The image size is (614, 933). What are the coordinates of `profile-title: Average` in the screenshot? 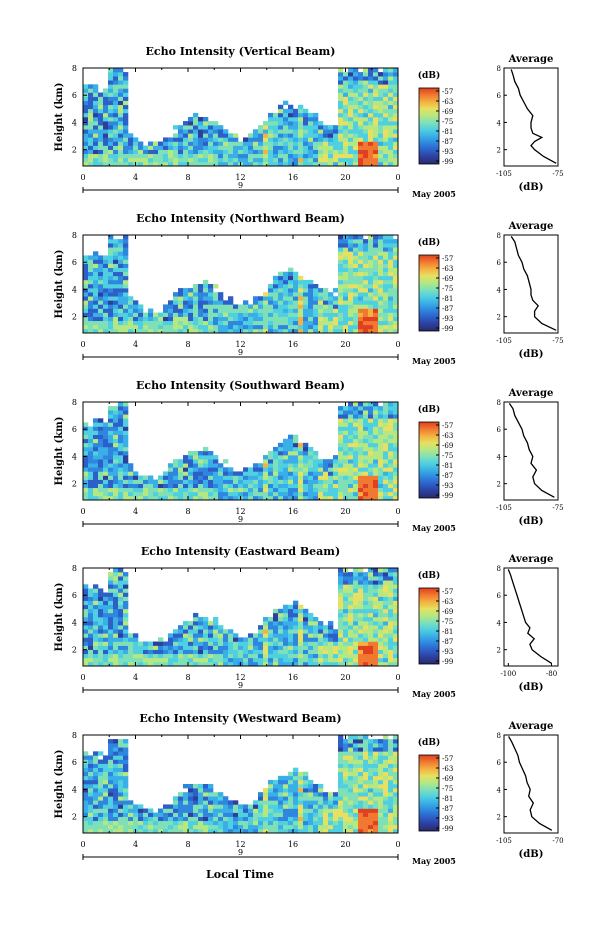 It's located at (531, 59).